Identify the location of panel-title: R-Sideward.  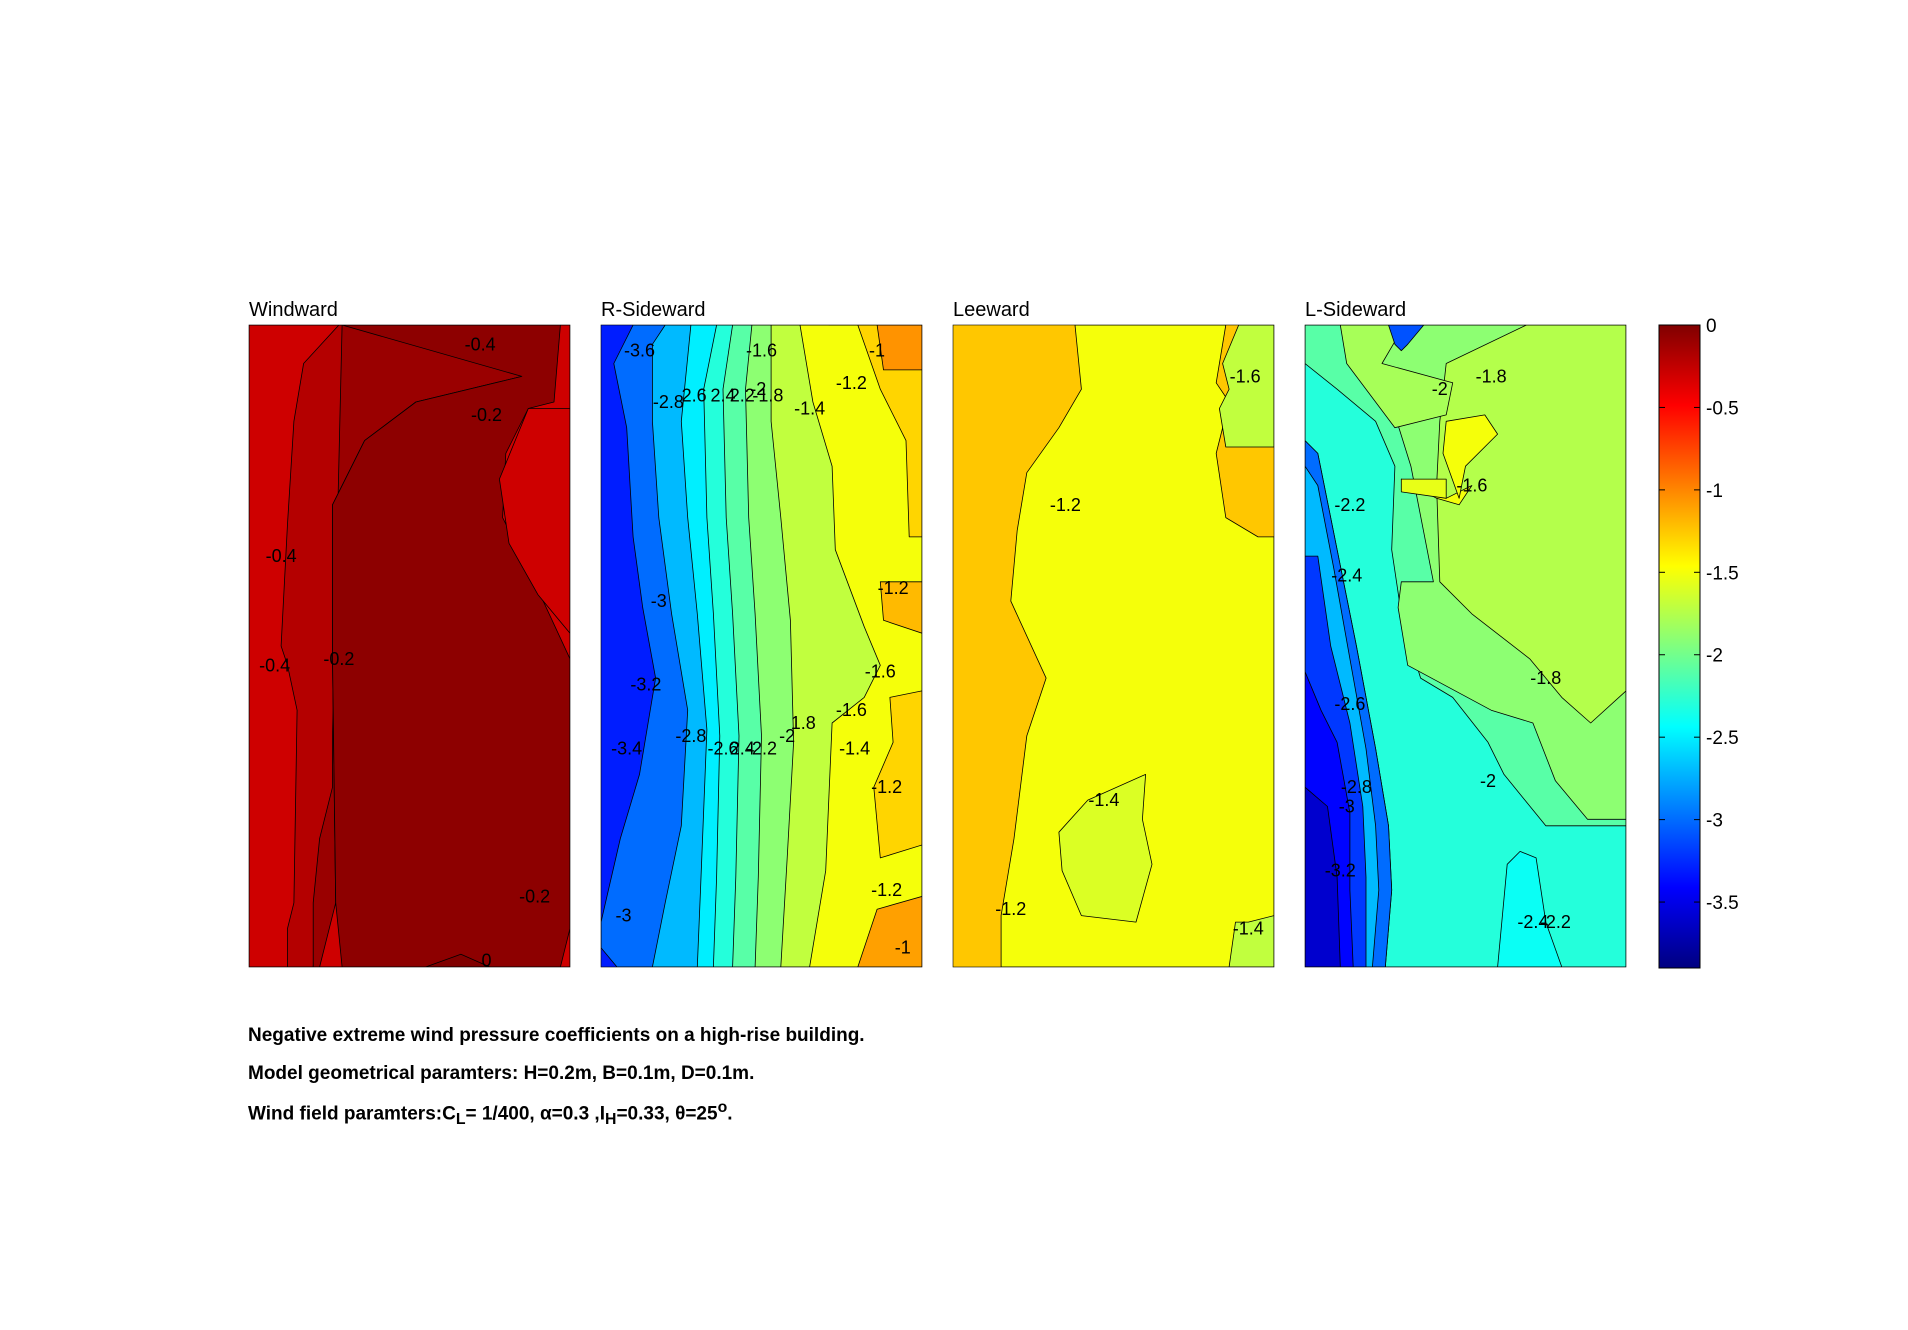
(653, 310).